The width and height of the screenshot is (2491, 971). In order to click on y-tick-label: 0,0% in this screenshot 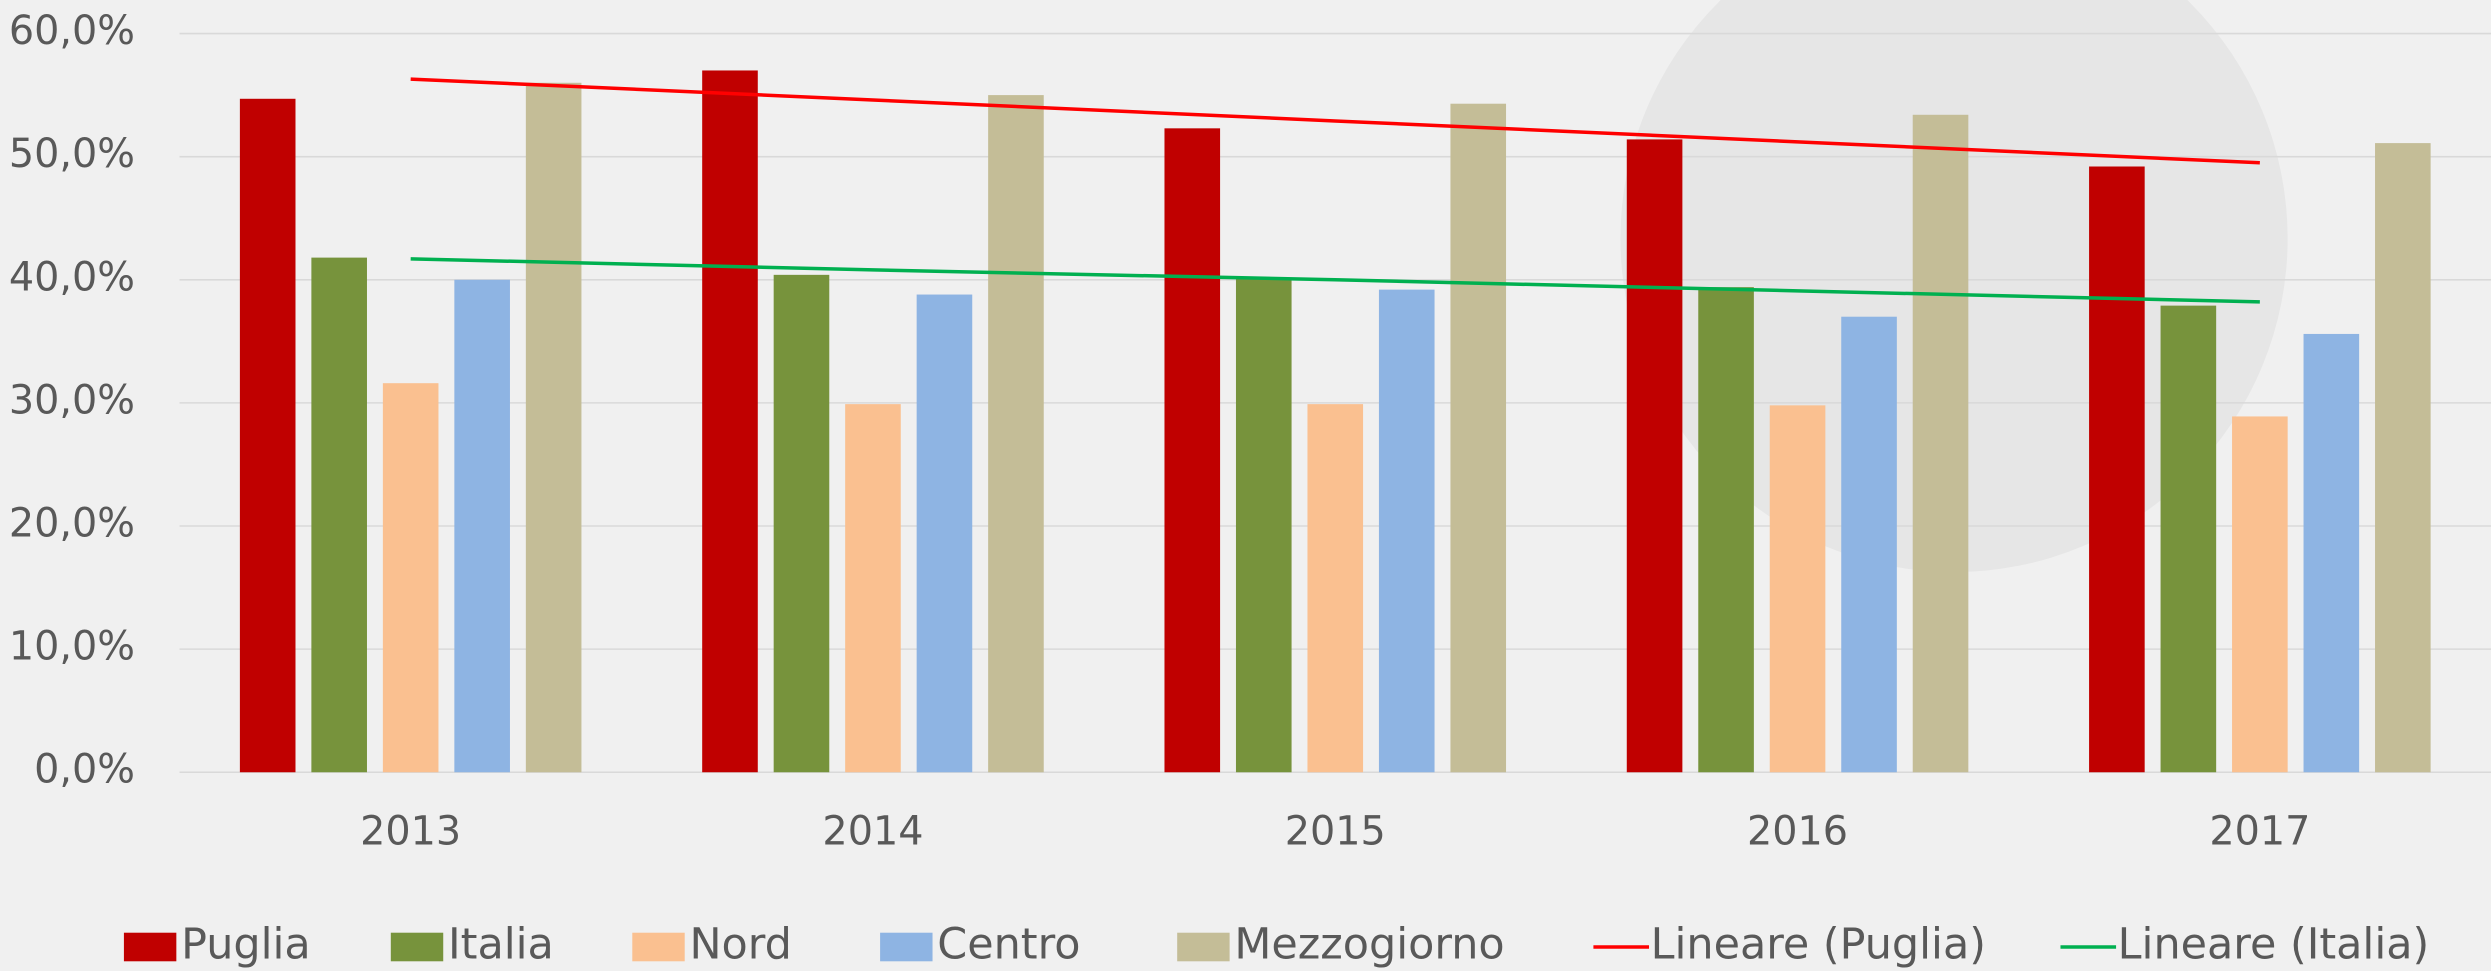, I will do `click(84, 770)`.